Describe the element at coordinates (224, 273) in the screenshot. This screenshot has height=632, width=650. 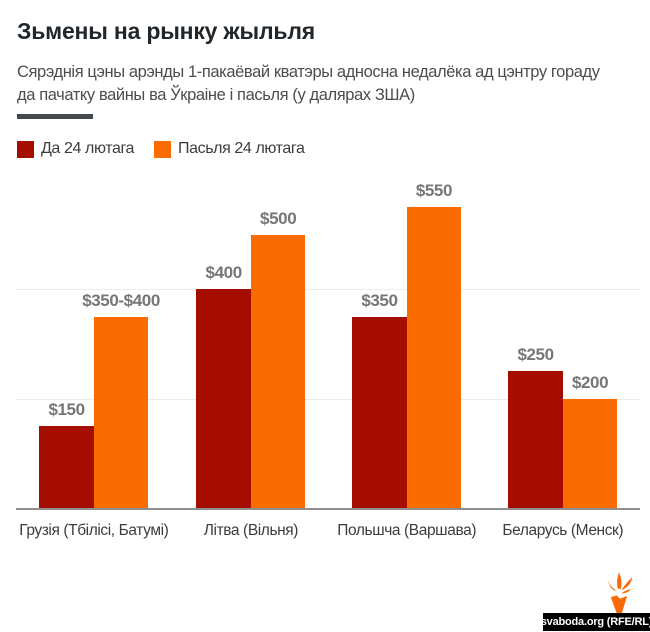
I see `value-label-series1-cat2: $400` at that location.